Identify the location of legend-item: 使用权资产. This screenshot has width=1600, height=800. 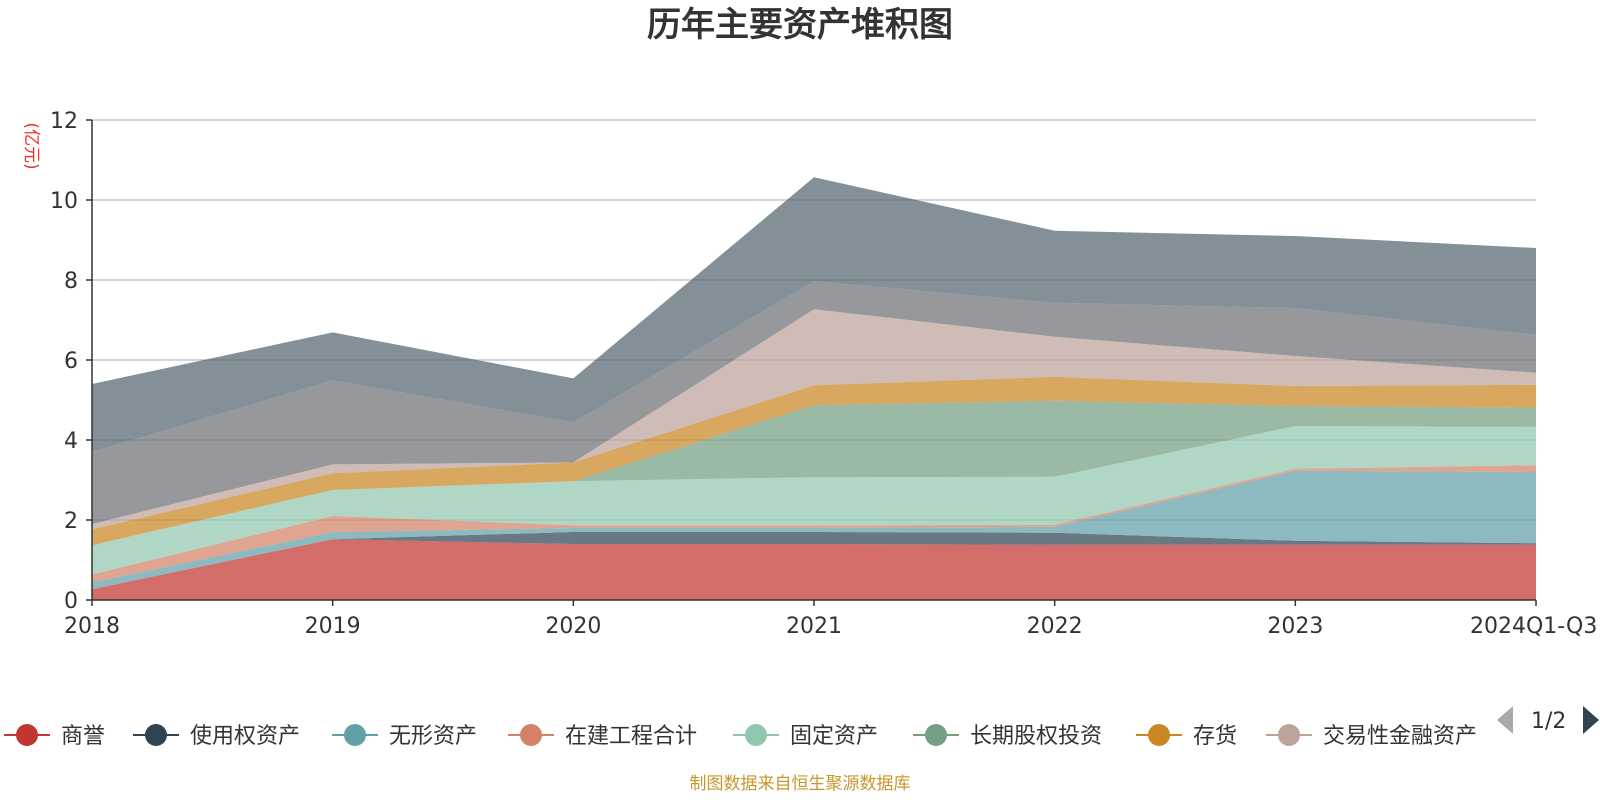
(216, 736).